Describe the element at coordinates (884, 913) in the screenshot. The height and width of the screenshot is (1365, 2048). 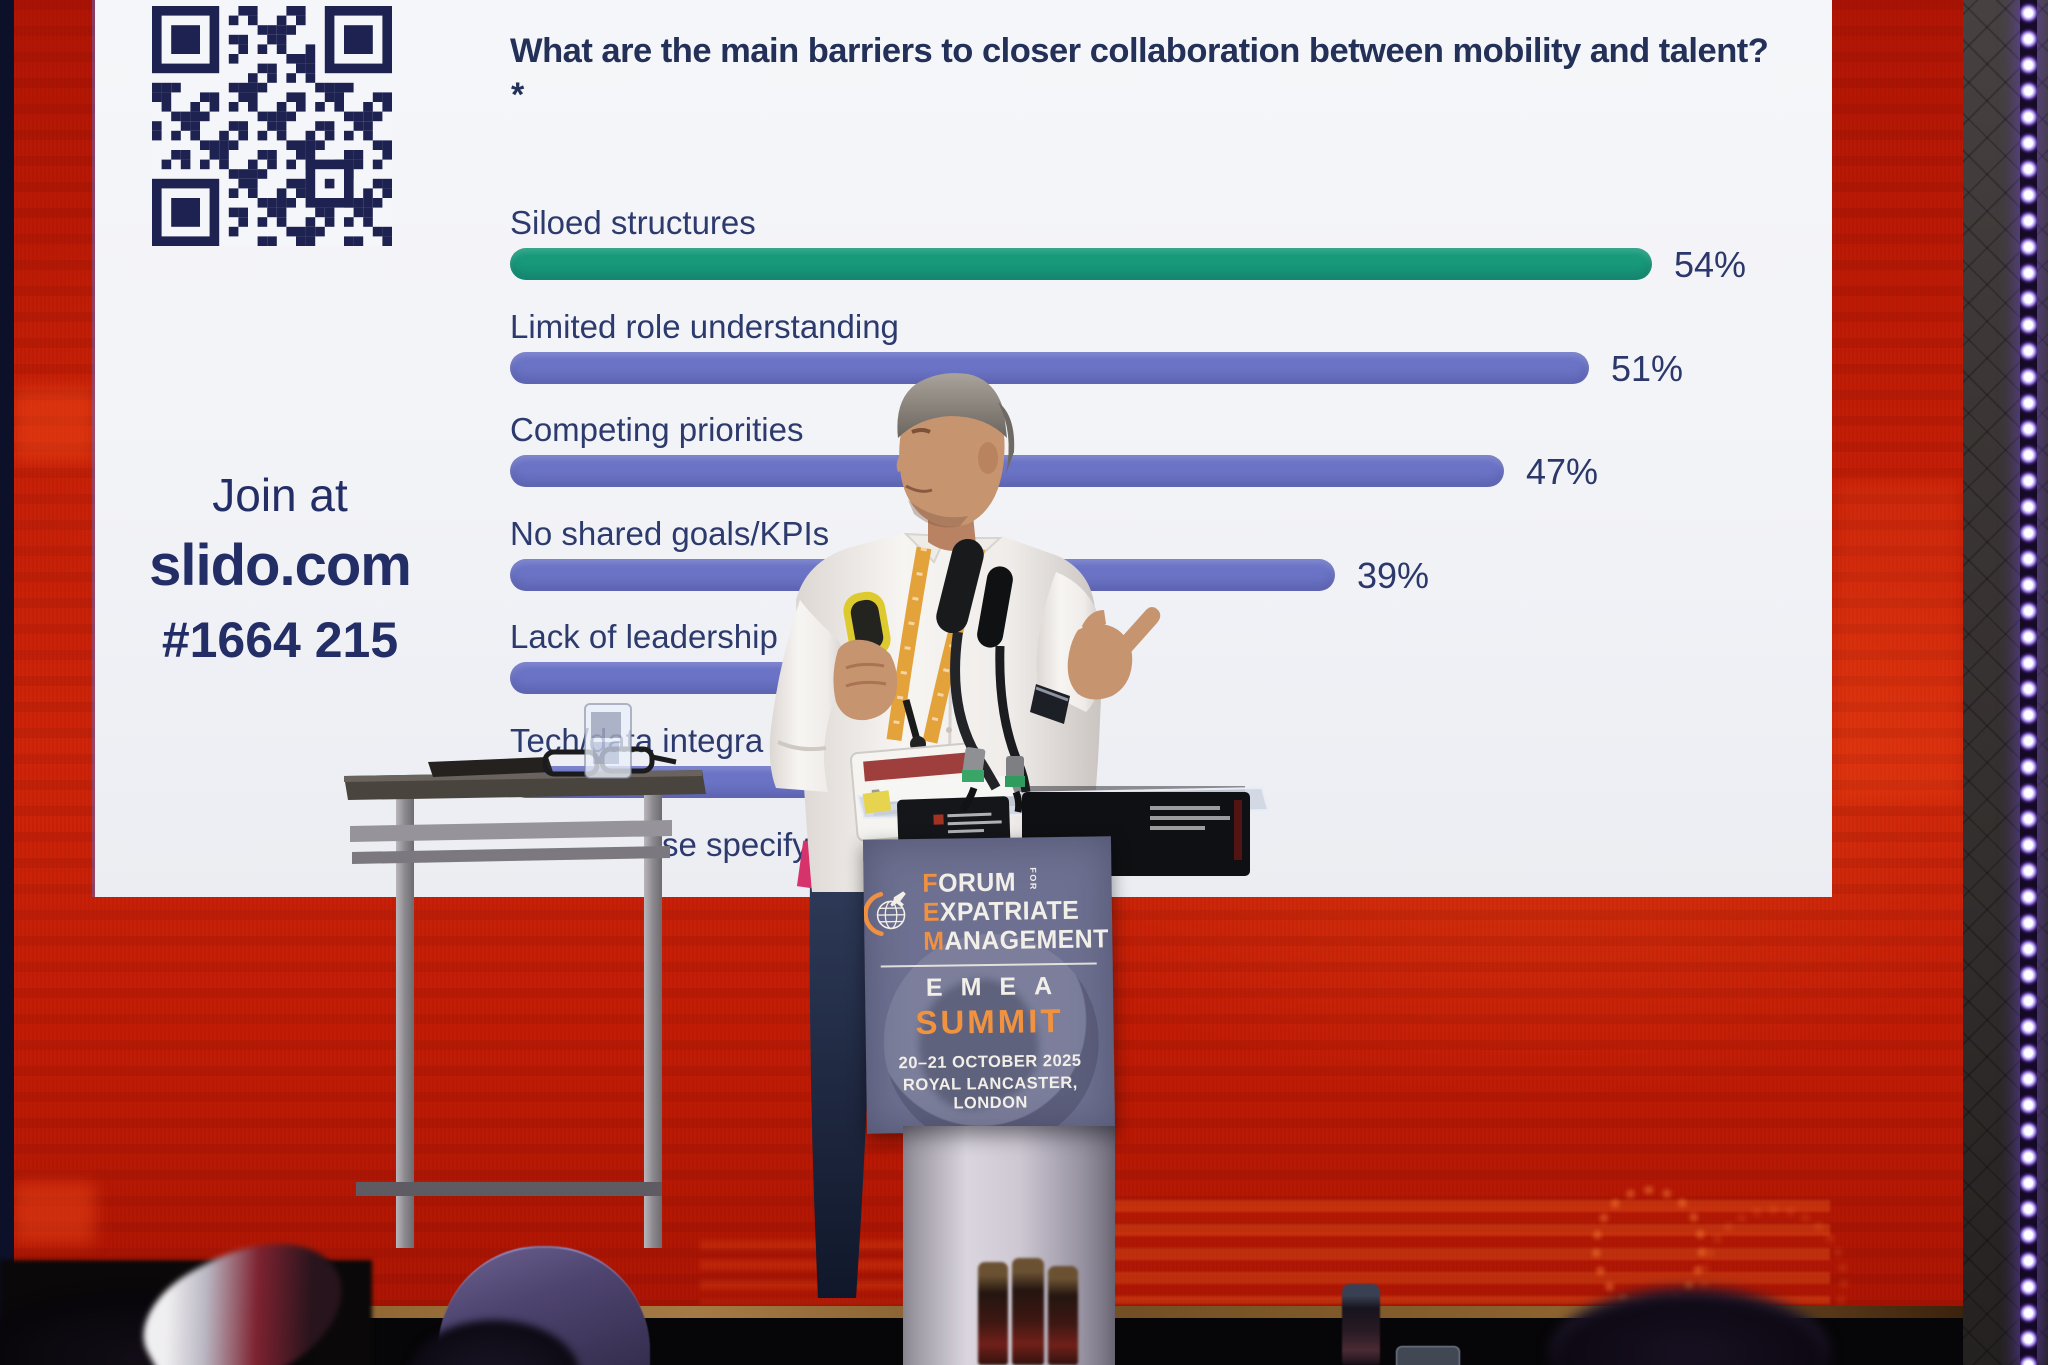
I see `fem-globe-logo` at that location.